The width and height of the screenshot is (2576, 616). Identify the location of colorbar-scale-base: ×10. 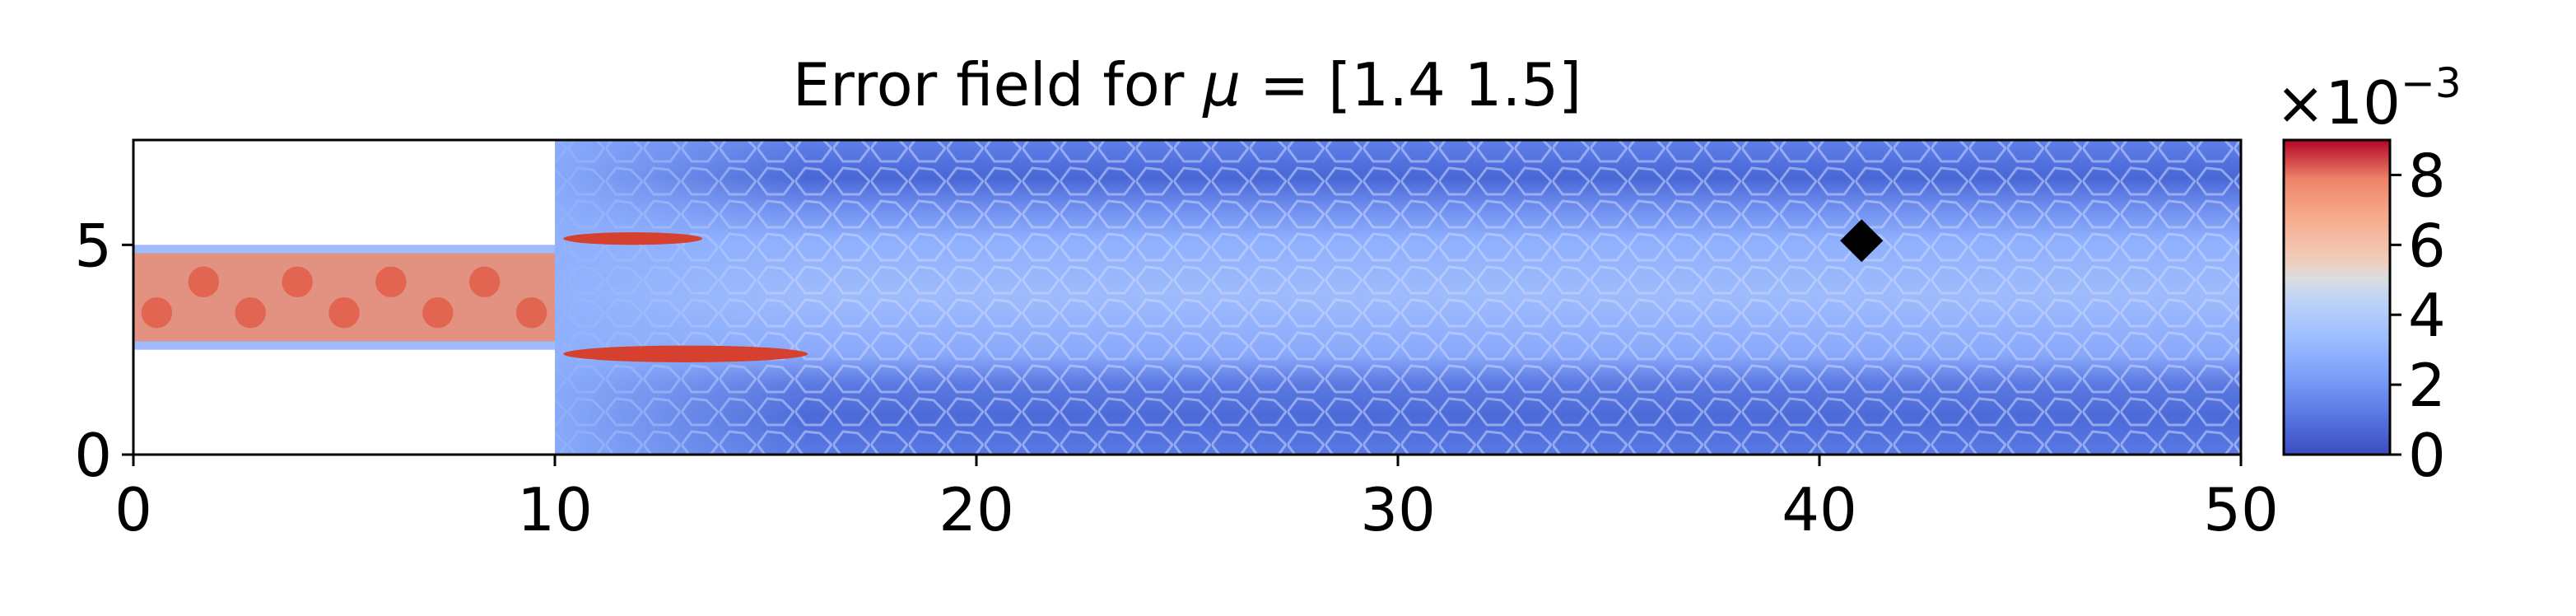
(2338, 103).